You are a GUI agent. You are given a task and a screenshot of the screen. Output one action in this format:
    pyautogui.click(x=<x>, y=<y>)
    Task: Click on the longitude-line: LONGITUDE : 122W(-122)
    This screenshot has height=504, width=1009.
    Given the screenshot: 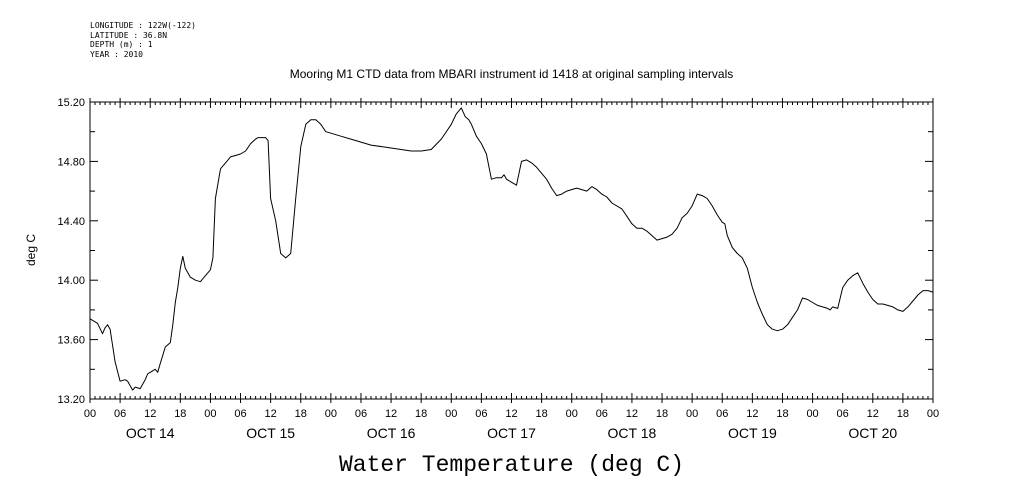 What is the action you would take?
    pyautogui.click(x=143, y=25)
    